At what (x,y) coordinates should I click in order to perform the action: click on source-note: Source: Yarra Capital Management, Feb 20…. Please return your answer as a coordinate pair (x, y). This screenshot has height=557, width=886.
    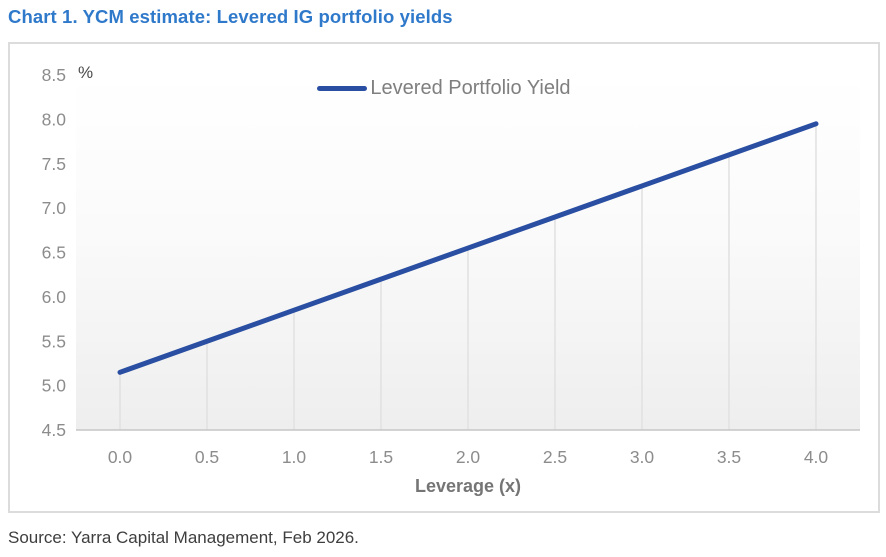
    Looking at the image, I should click on (183, 537).